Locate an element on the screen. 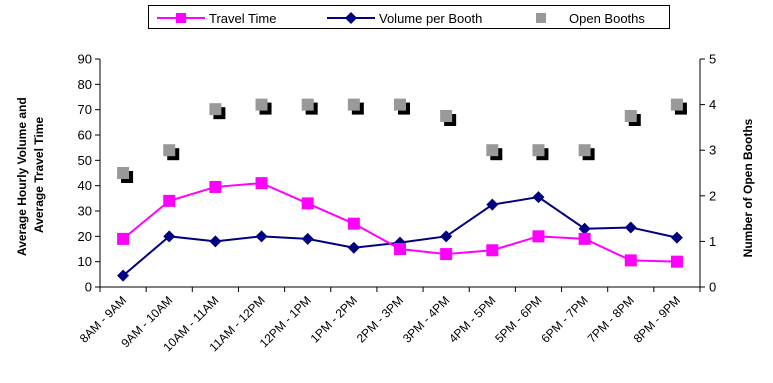 This screenshot has width=773, height=383. right-tick-label: 5 is located at coordinates (712, 59).